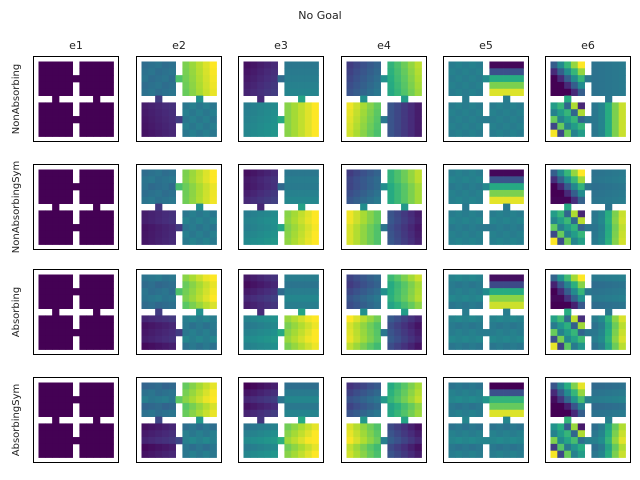 Image resolution: width=640 pixels, height=480 pixels. Describe the element at coordinates (384, 207) in the screenshot. I see `panel-NonAbsorbingSym-e4` at that location.